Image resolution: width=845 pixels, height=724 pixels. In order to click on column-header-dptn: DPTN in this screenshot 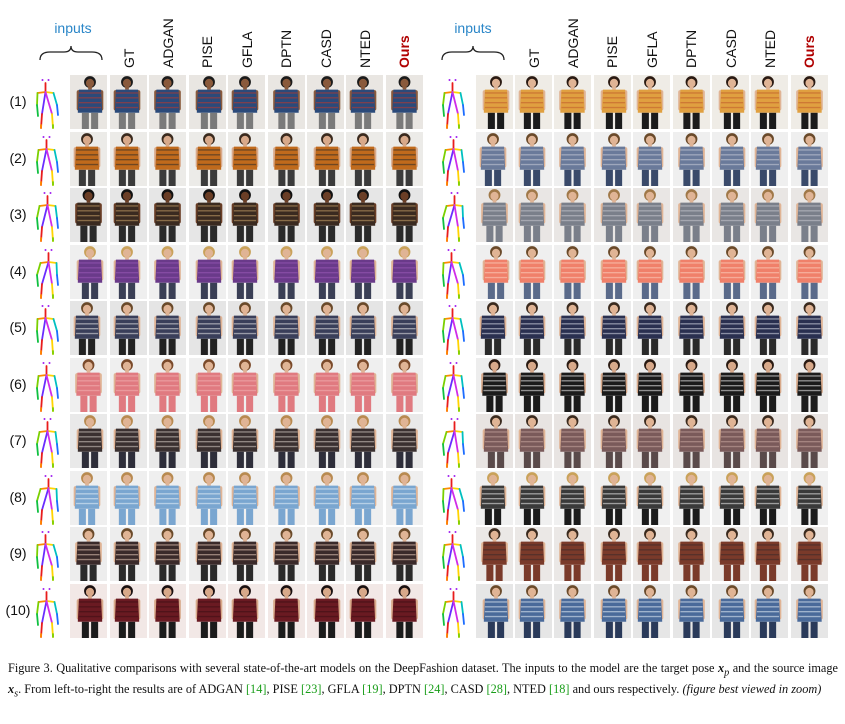, I will do `click(691, 48)`.